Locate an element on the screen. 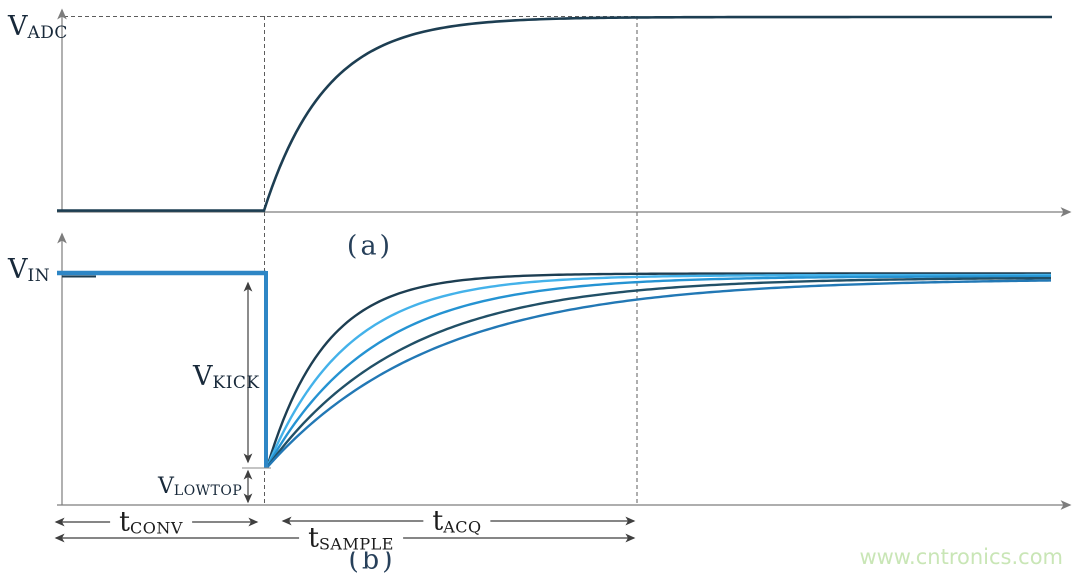 The width and height of the screenshot is (1080, 578). tconv-symbol: t is located at coordinates (124, 522).